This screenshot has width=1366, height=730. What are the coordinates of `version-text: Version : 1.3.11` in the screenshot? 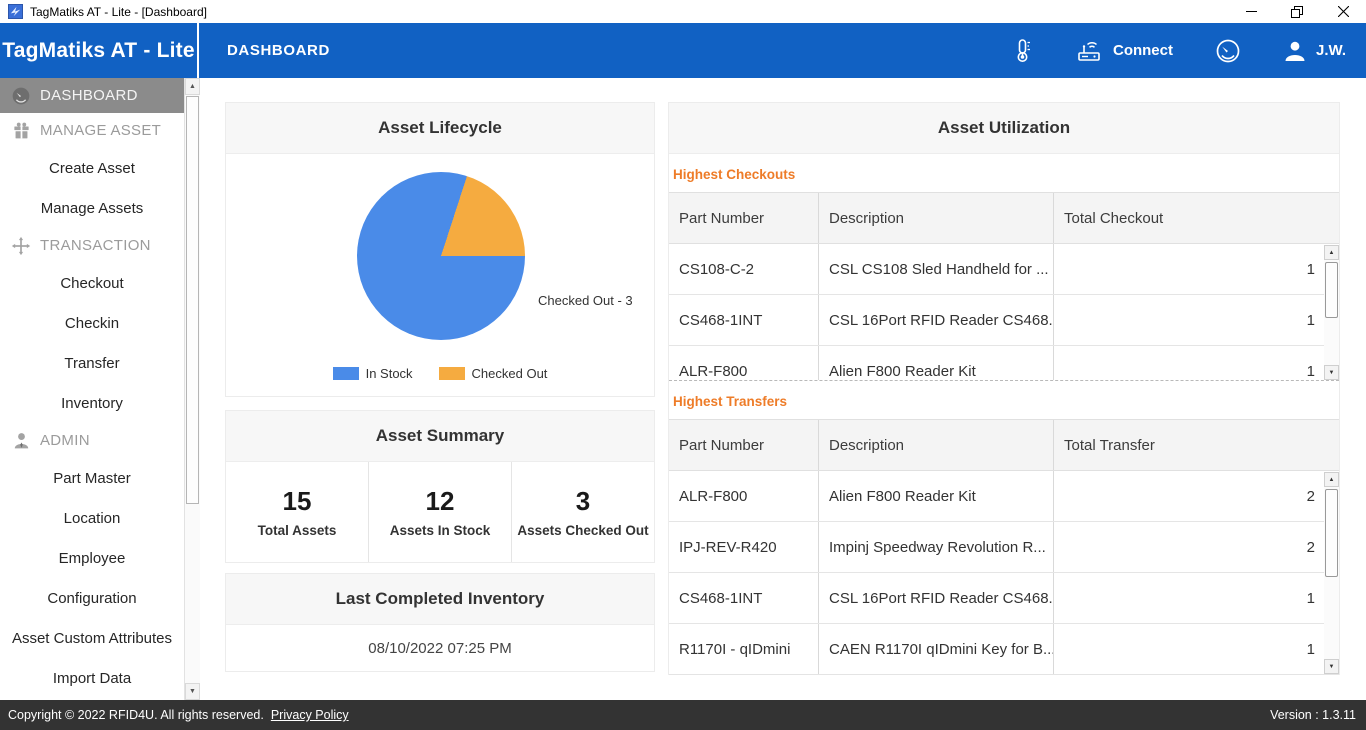 It's located at (1313, 715).